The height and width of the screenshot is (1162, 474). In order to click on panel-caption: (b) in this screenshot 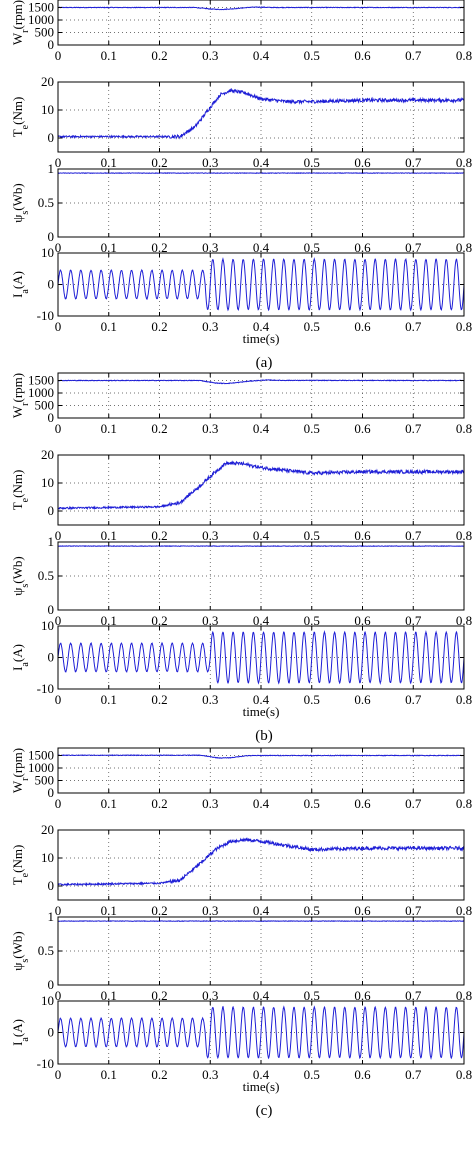, I will do `click(264, 736)`.